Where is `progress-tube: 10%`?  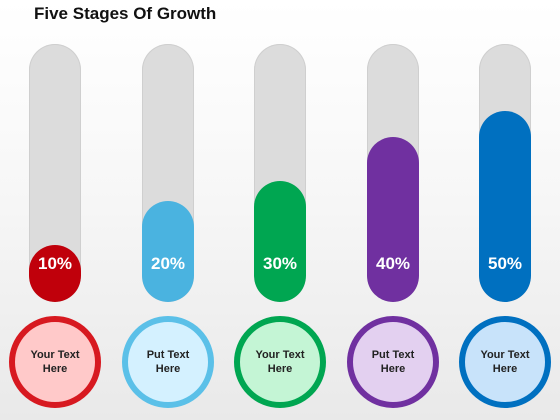
progress-tube: 10% is located at coordinates (55, 173).